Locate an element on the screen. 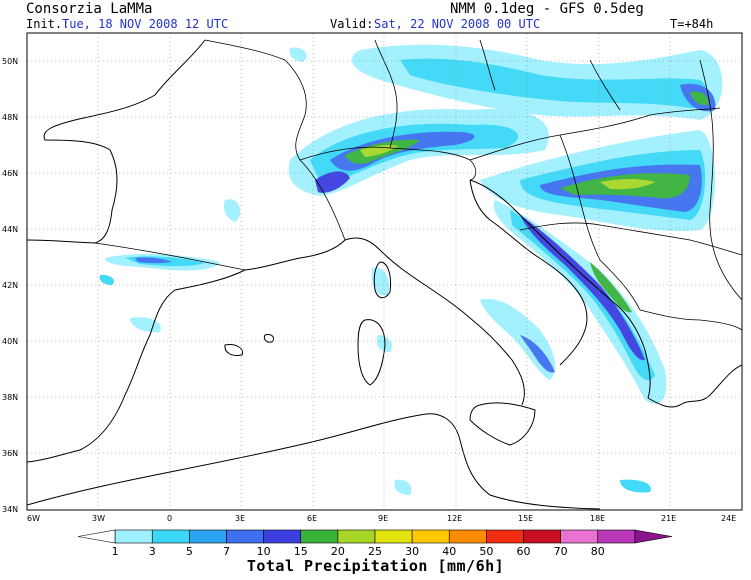 The height and width of the screenshot is (580, 751). lon-label: 6W is located at coordinates (33, 518).